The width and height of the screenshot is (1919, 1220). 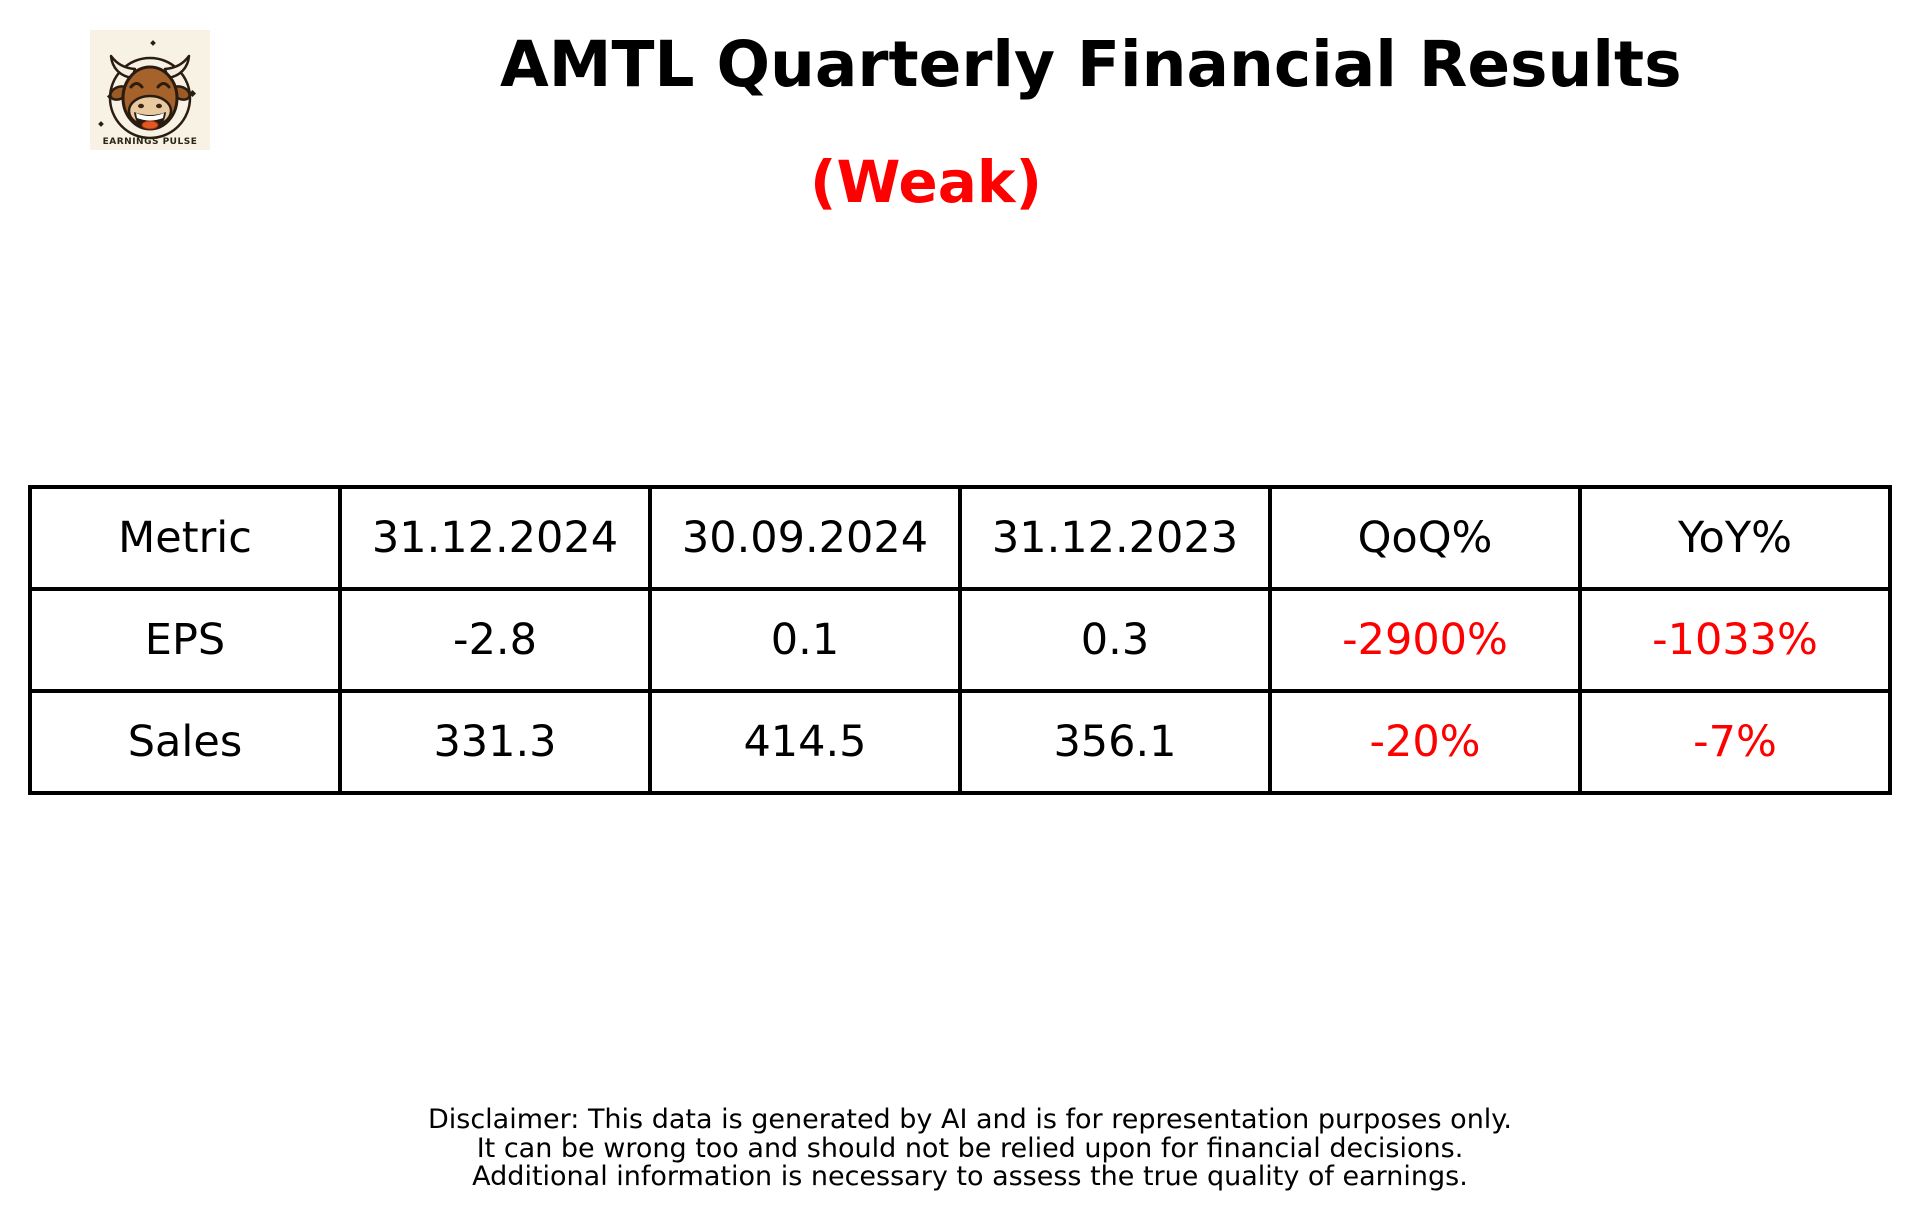 I want to click on cell-sales-yoy: -7%, so click(x=1735, y=742).